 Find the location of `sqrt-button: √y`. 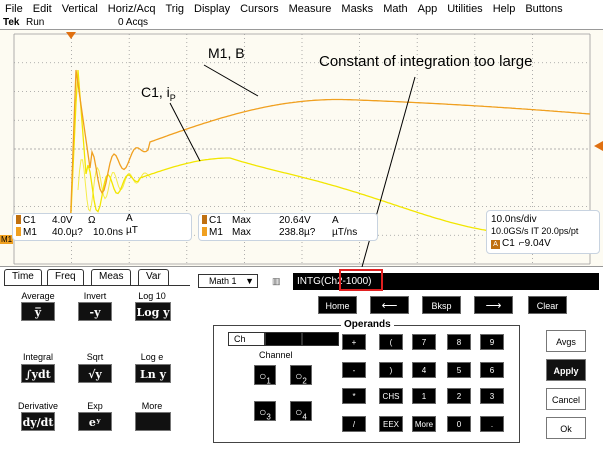

sqrt-button: √y is located at coordinates (95, 373).